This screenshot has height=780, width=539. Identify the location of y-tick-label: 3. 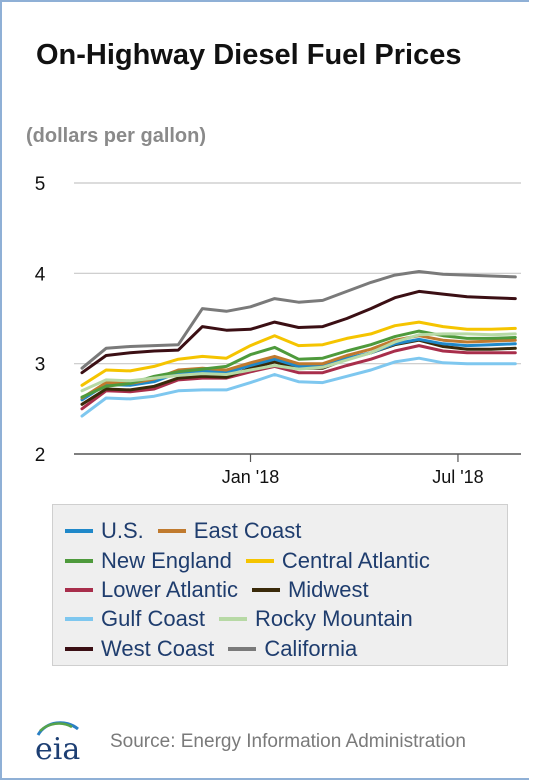
(40, 365).